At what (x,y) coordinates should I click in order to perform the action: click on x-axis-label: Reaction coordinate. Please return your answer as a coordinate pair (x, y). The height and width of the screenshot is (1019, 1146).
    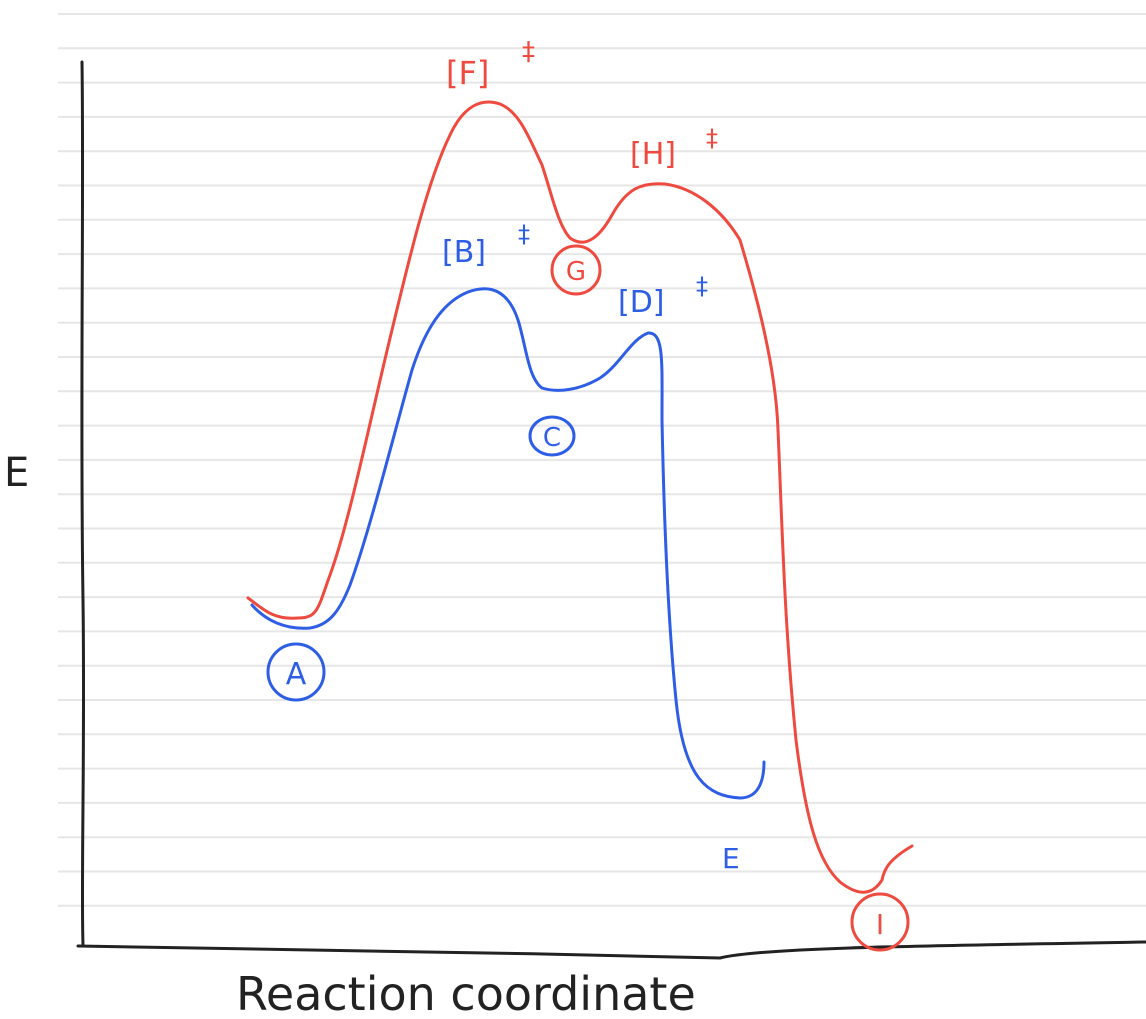
    Looking at the image, I should click on (466, 993).